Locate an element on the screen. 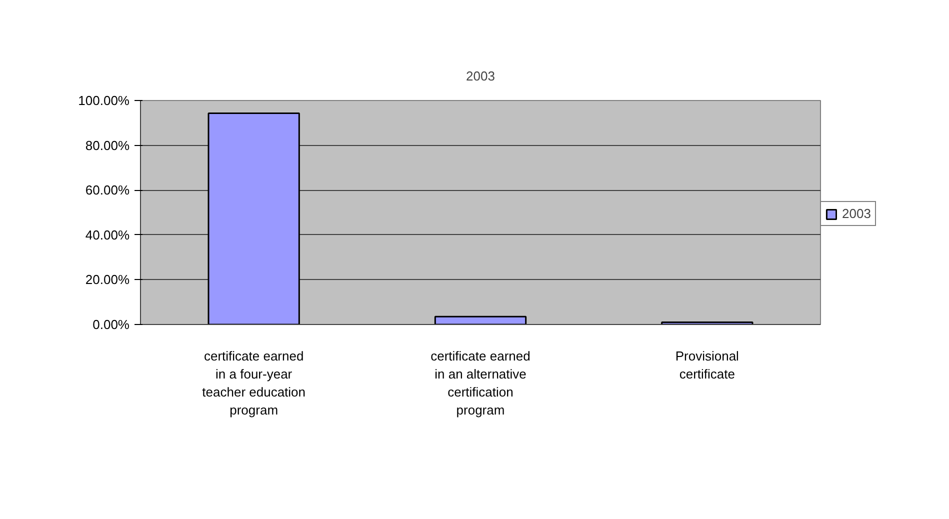 Image resolution: width=949 pixels, height=519 pixels. y-tick-label: 40.00% is located at coordinates (107, 234).